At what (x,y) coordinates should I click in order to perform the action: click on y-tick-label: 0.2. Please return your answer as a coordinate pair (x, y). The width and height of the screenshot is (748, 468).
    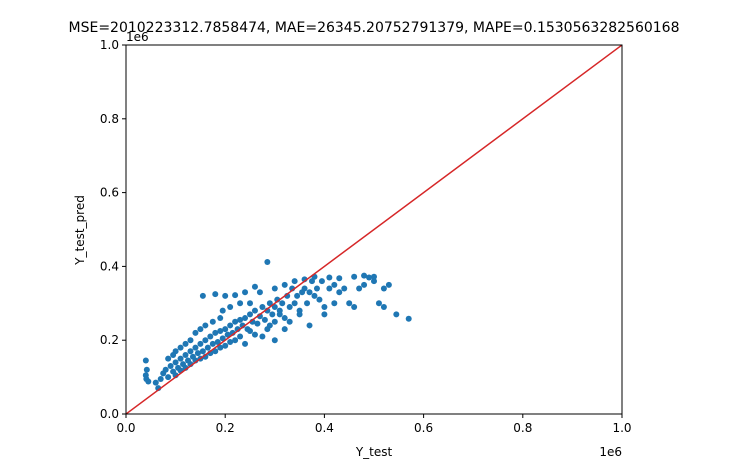
    Looking at the image, I should click on (109, 340).